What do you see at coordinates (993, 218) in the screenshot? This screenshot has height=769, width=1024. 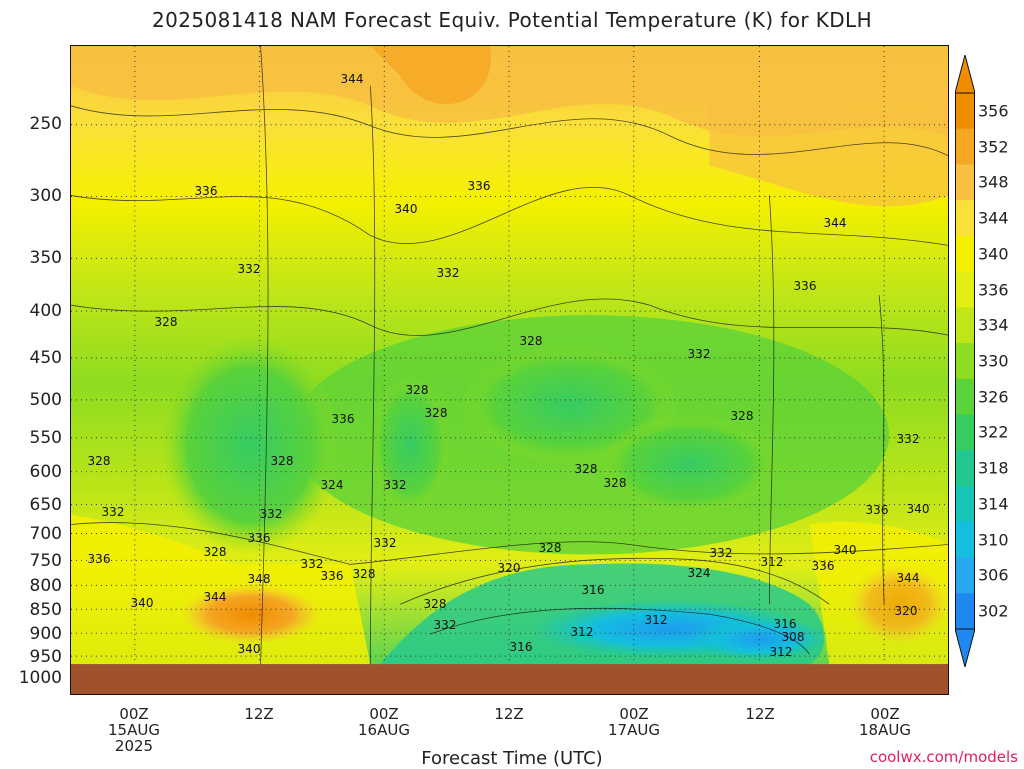 I see `colorbar-tick-label: 344` at bounding box center [993, 218].